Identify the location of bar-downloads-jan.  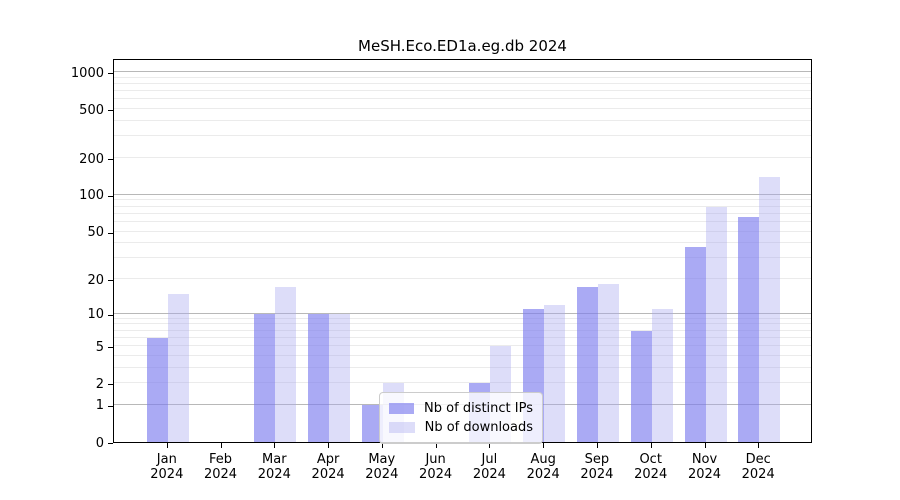
(178, 367).